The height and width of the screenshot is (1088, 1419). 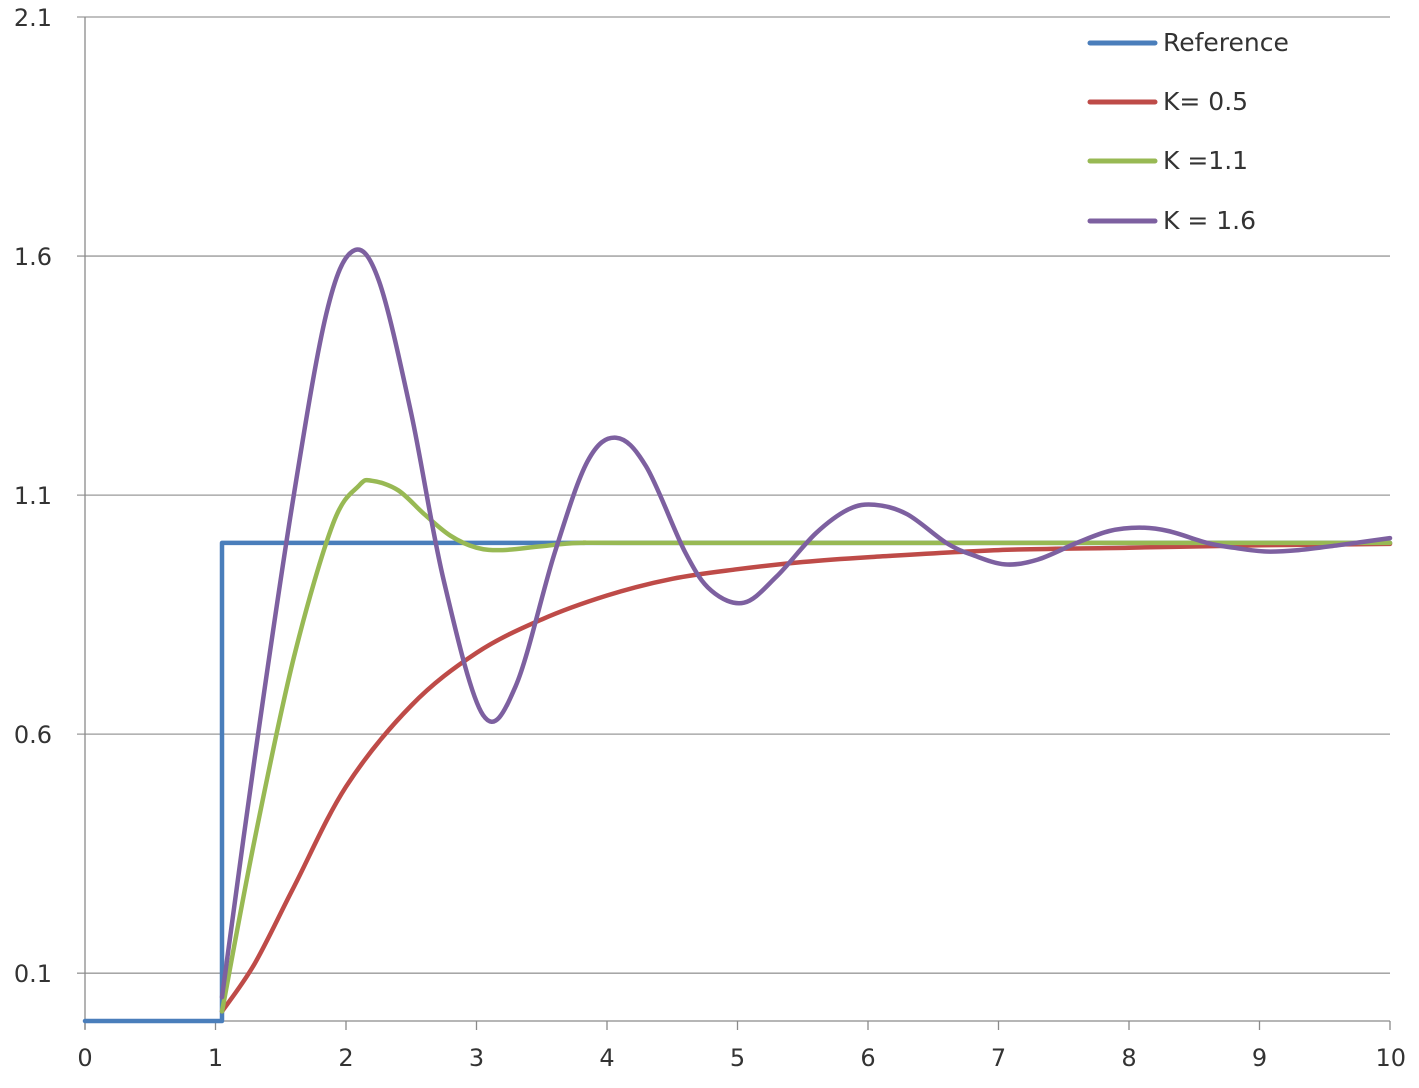 I want to click on legend-label-k-0-5: K= 0.5, so click(x=1205, y=101).